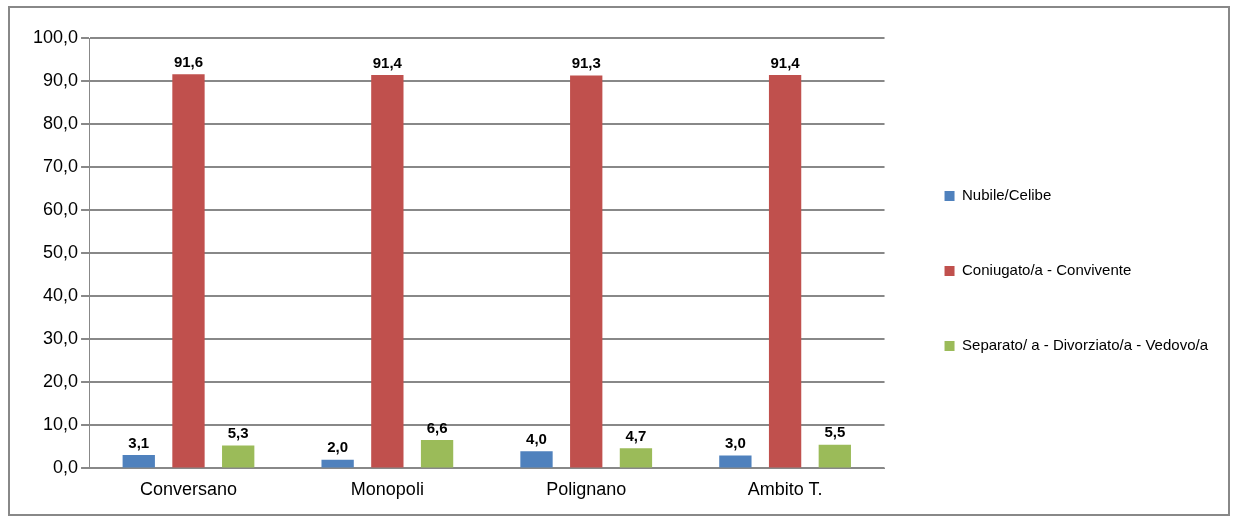 This screenshot has width=1241, height=524. Describe the element at coordinates (835, 432) in the screenshot. I see `data-label: 5,5` at that location.